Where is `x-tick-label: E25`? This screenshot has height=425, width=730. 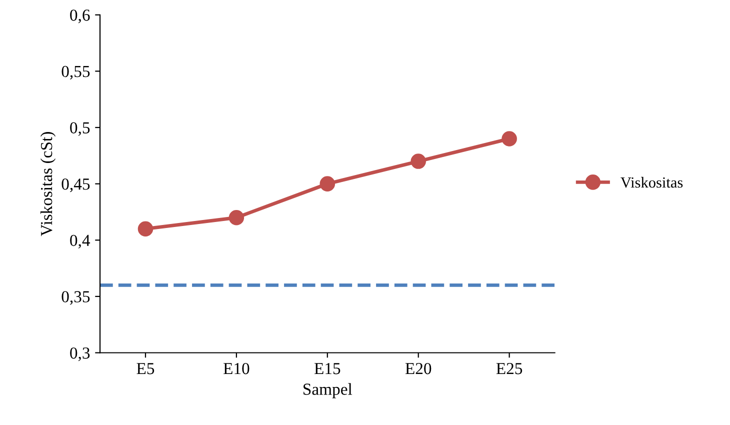
x-tick-label: E25 is located at coordinates (509, 368).